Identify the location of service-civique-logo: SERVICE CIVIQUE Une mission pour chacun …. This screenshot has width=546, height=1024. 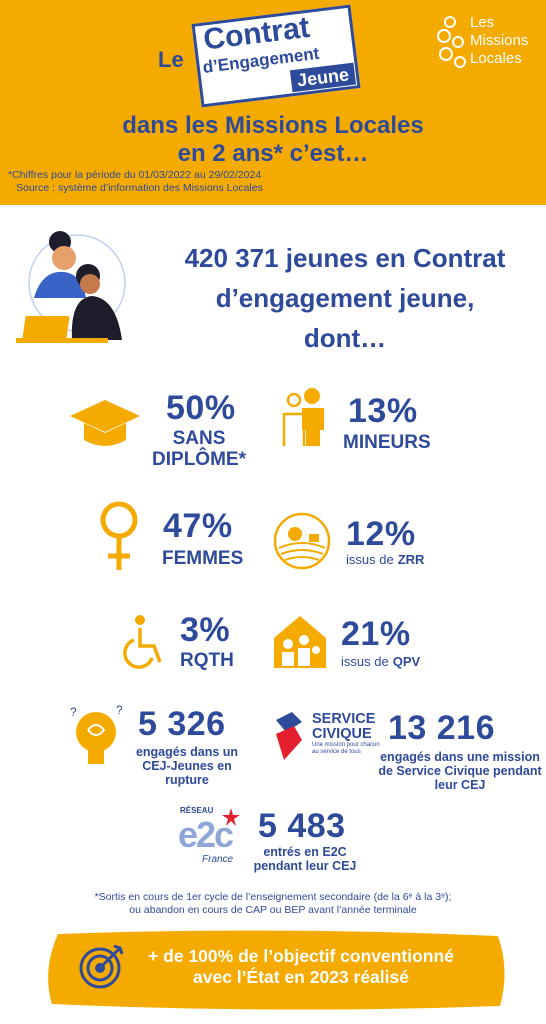
(346, 734).